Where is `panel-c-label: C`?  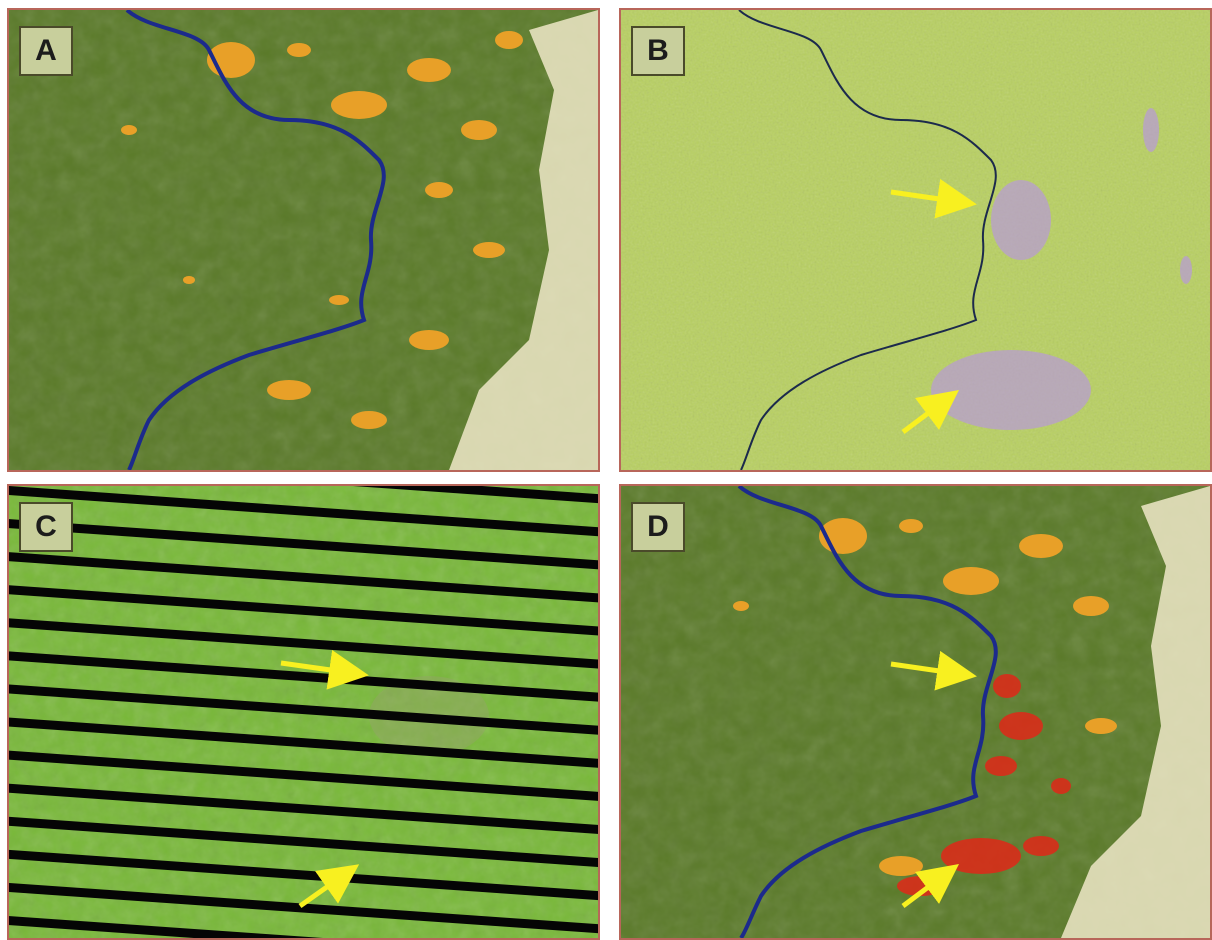
panel-c-label: C is located at coordinates (46, 527).